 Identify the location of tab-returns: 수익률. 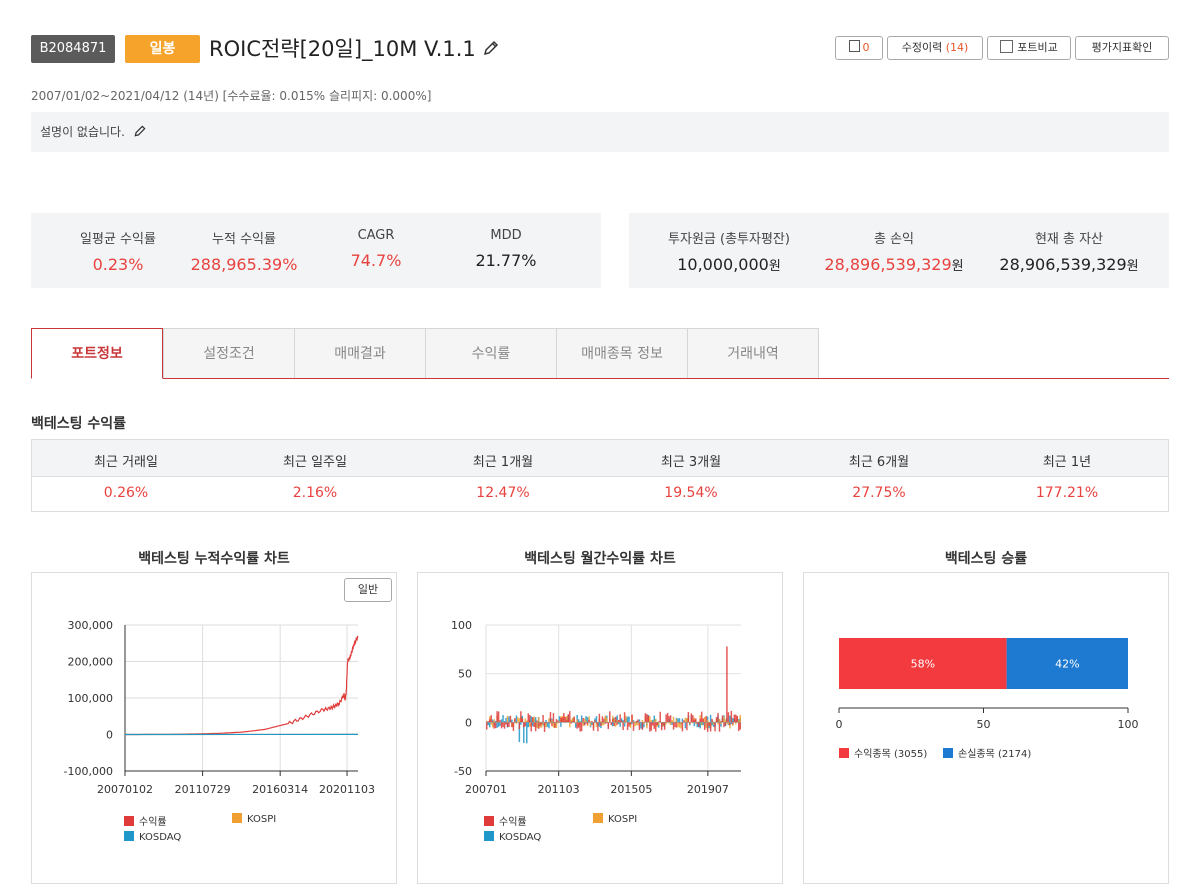
(491, 353).